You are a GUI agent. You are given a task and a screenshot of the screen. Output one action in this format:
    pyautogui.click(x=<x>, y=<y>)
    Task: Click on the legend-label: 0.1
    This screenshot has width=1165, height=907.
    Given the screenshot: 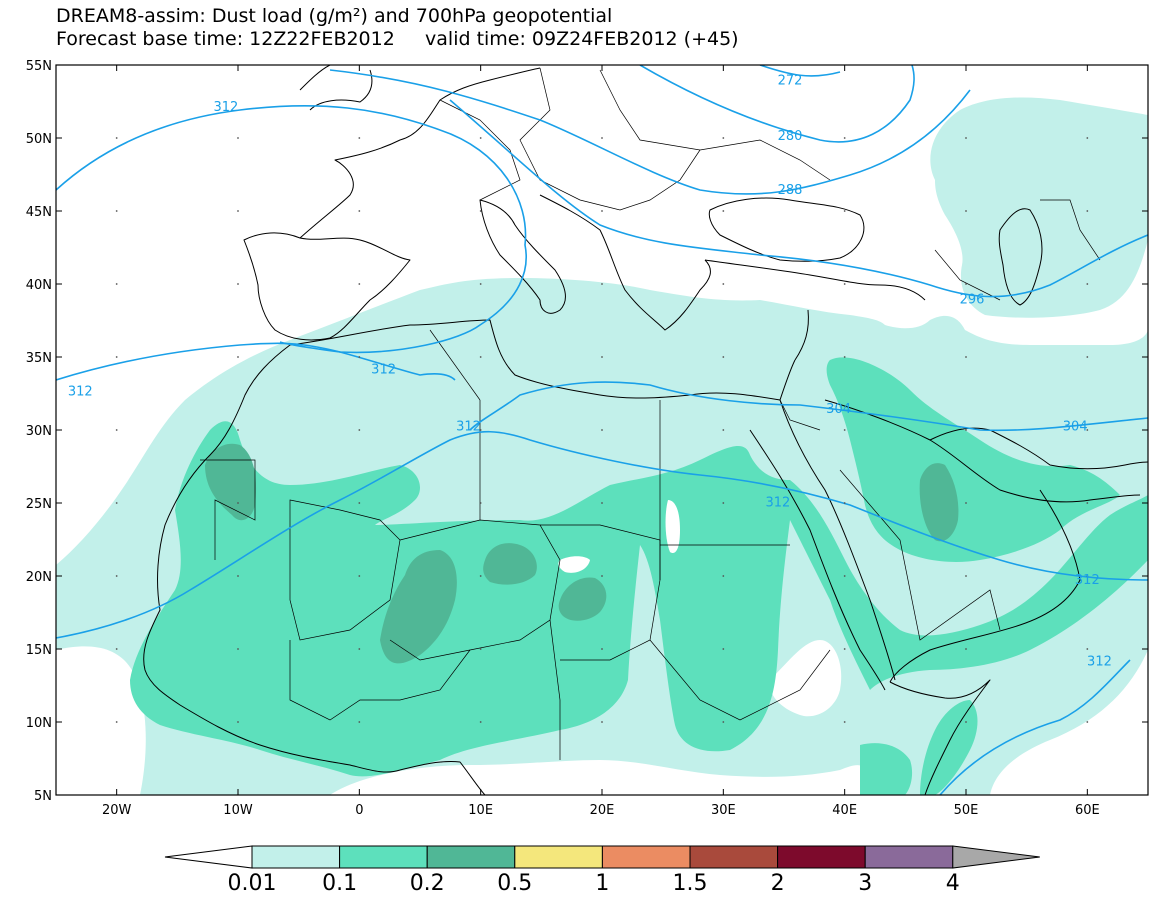 What is the action you would take?
    pyautogui.click(x=339, y=883)
    